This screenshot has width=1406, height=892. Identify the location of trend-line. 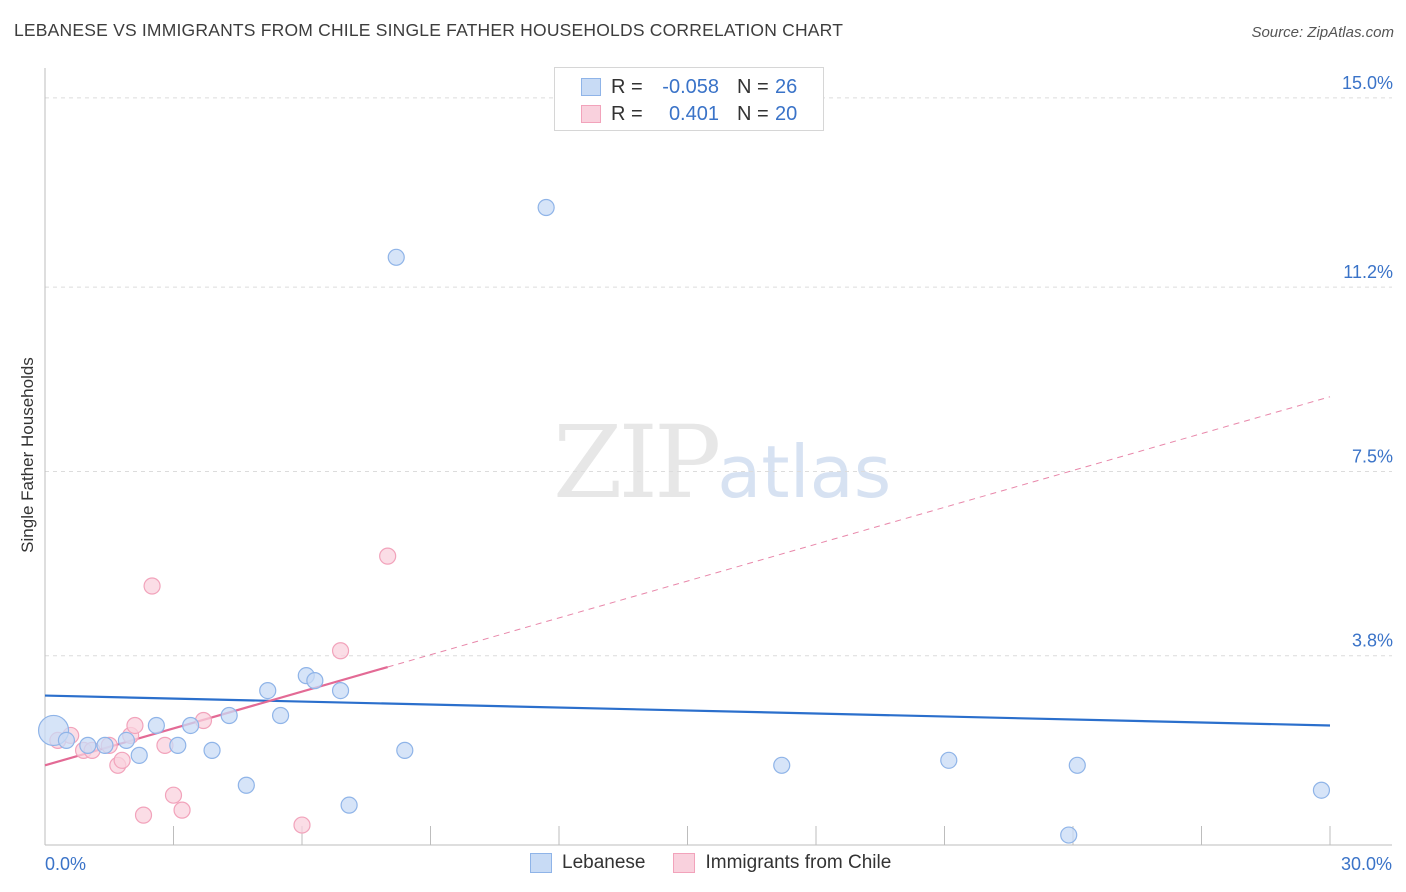
(687, 710).